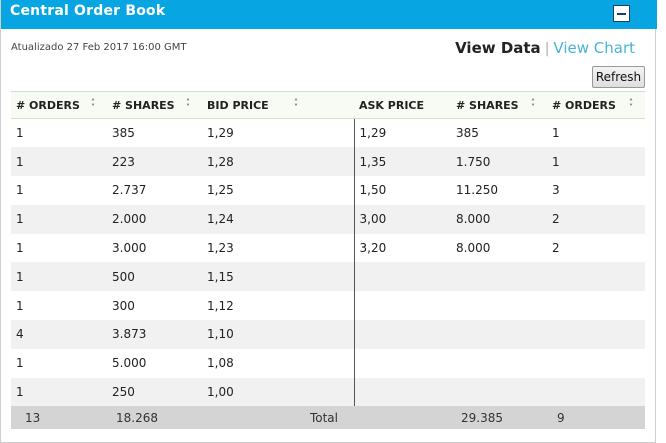  What do you see at coordinates (278, 418) in the screenshot?
I see `totals-label: Total` at bounding box center [278, 418].